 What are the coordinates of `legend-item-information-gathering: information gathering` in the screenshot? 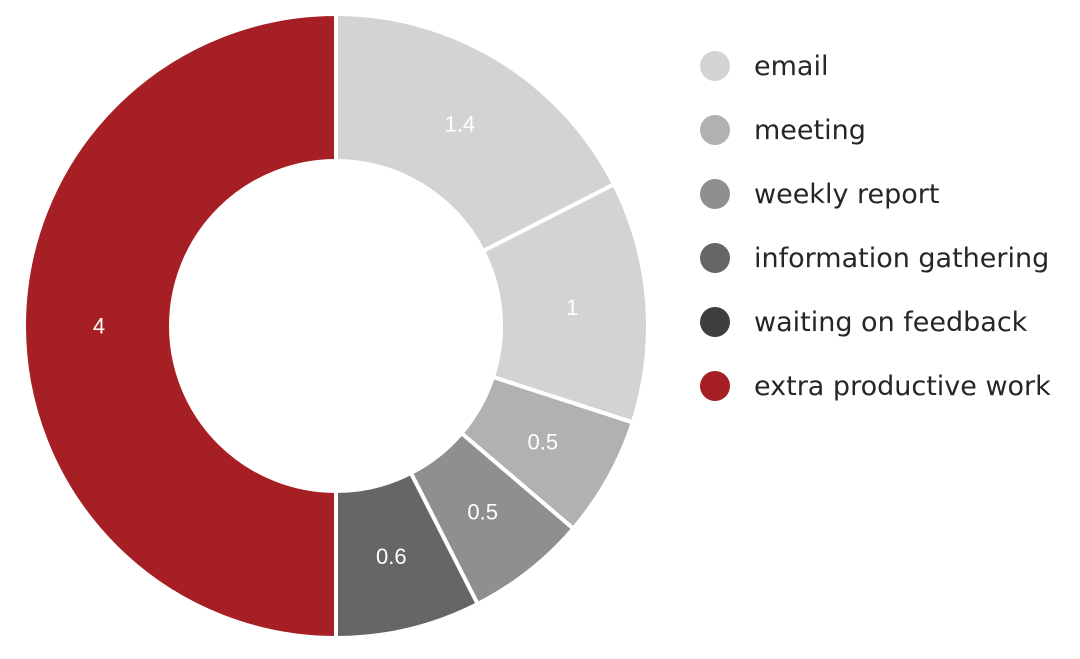 It's located at (875, 258).